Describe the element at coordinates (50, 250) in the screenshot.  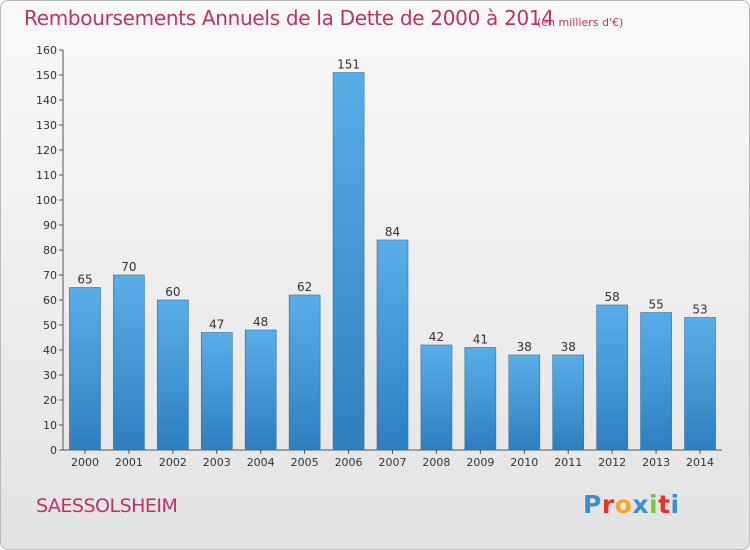
I see `y-tick-label: 80` at that location.